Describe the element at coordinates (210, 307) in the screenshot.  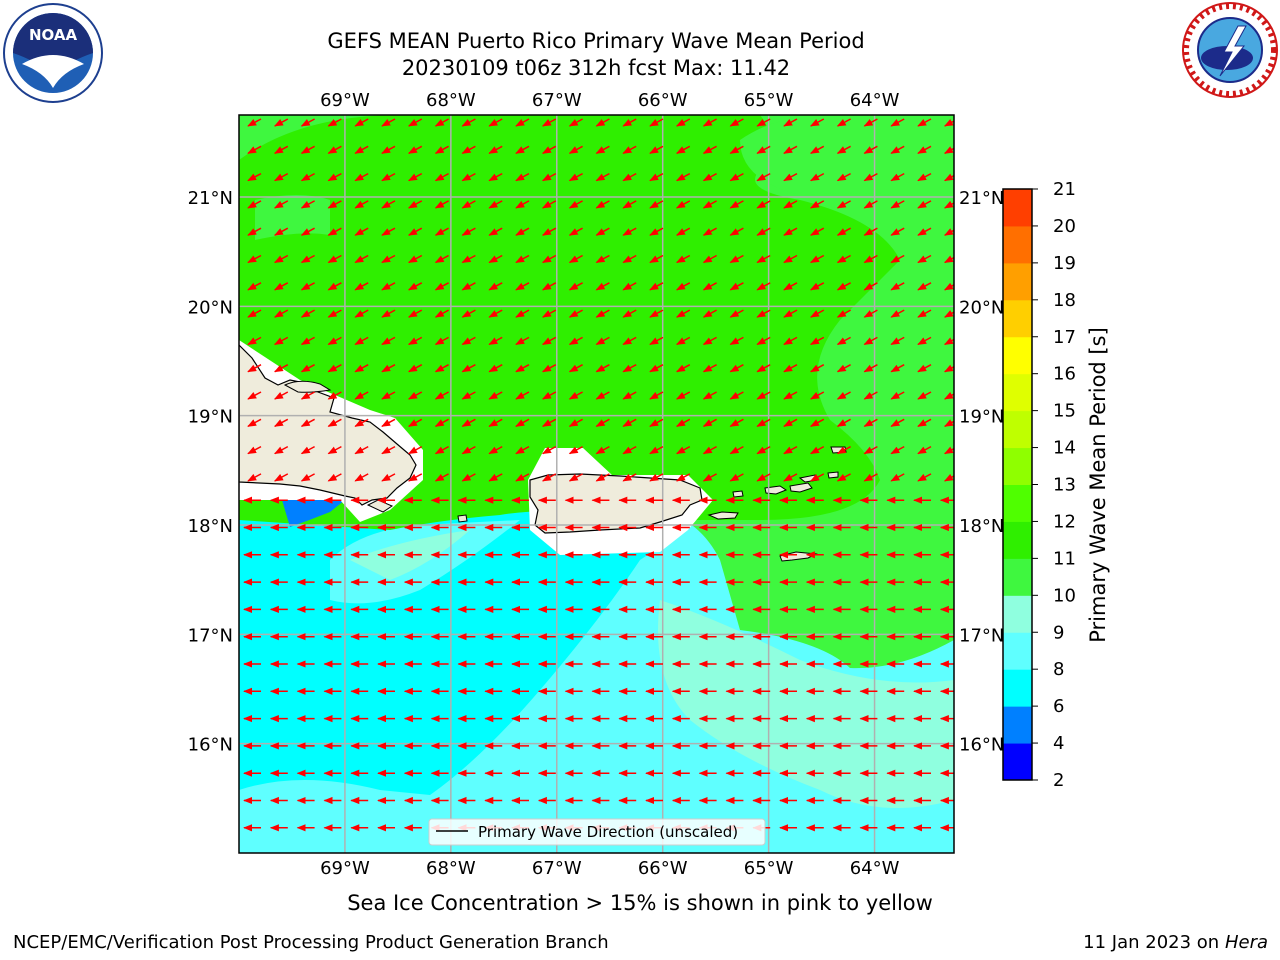
I see `latitude-tick-label: 20°N` at that location.